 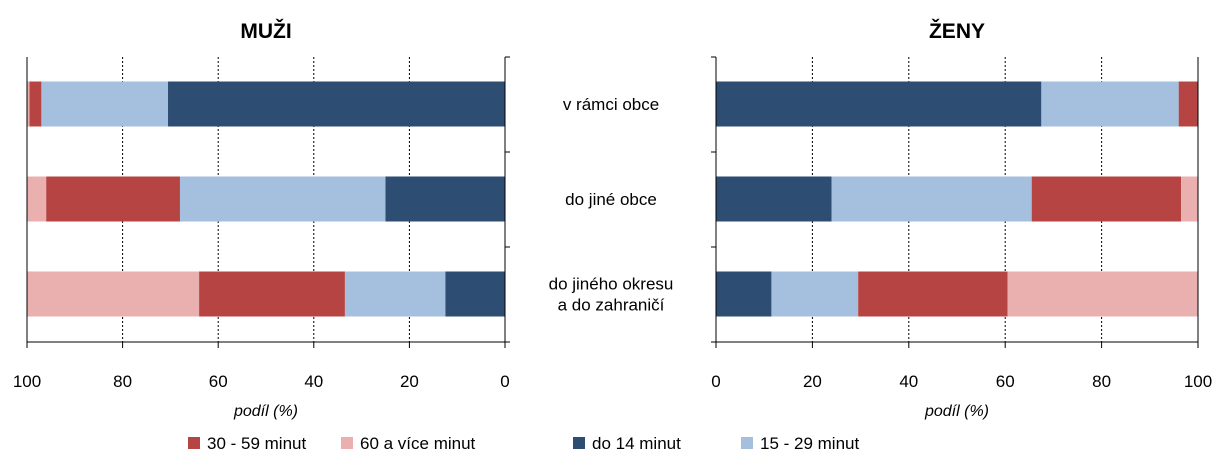 What do you see at coordinates (956, 411) in the screenshot?
I see `right-x-axis-label: podíl (%)` at bounding box center [956, 411].